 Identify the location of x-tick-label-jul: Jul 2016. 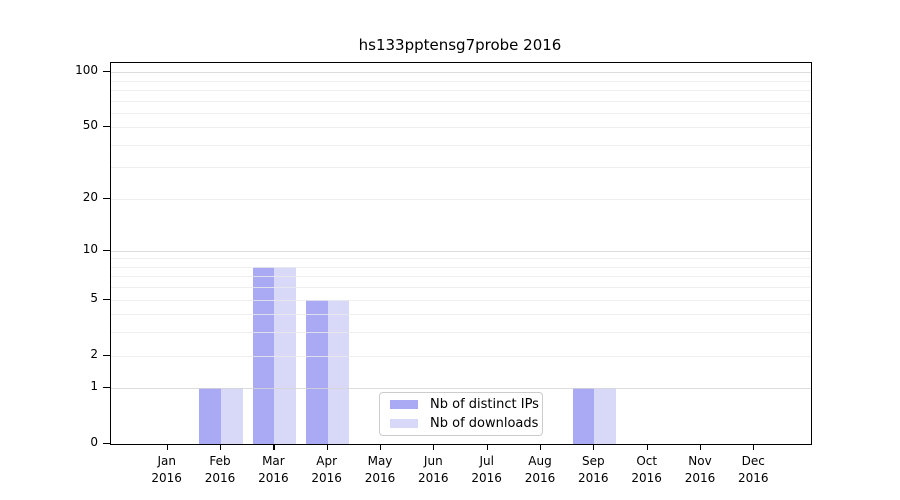
(486, 469).